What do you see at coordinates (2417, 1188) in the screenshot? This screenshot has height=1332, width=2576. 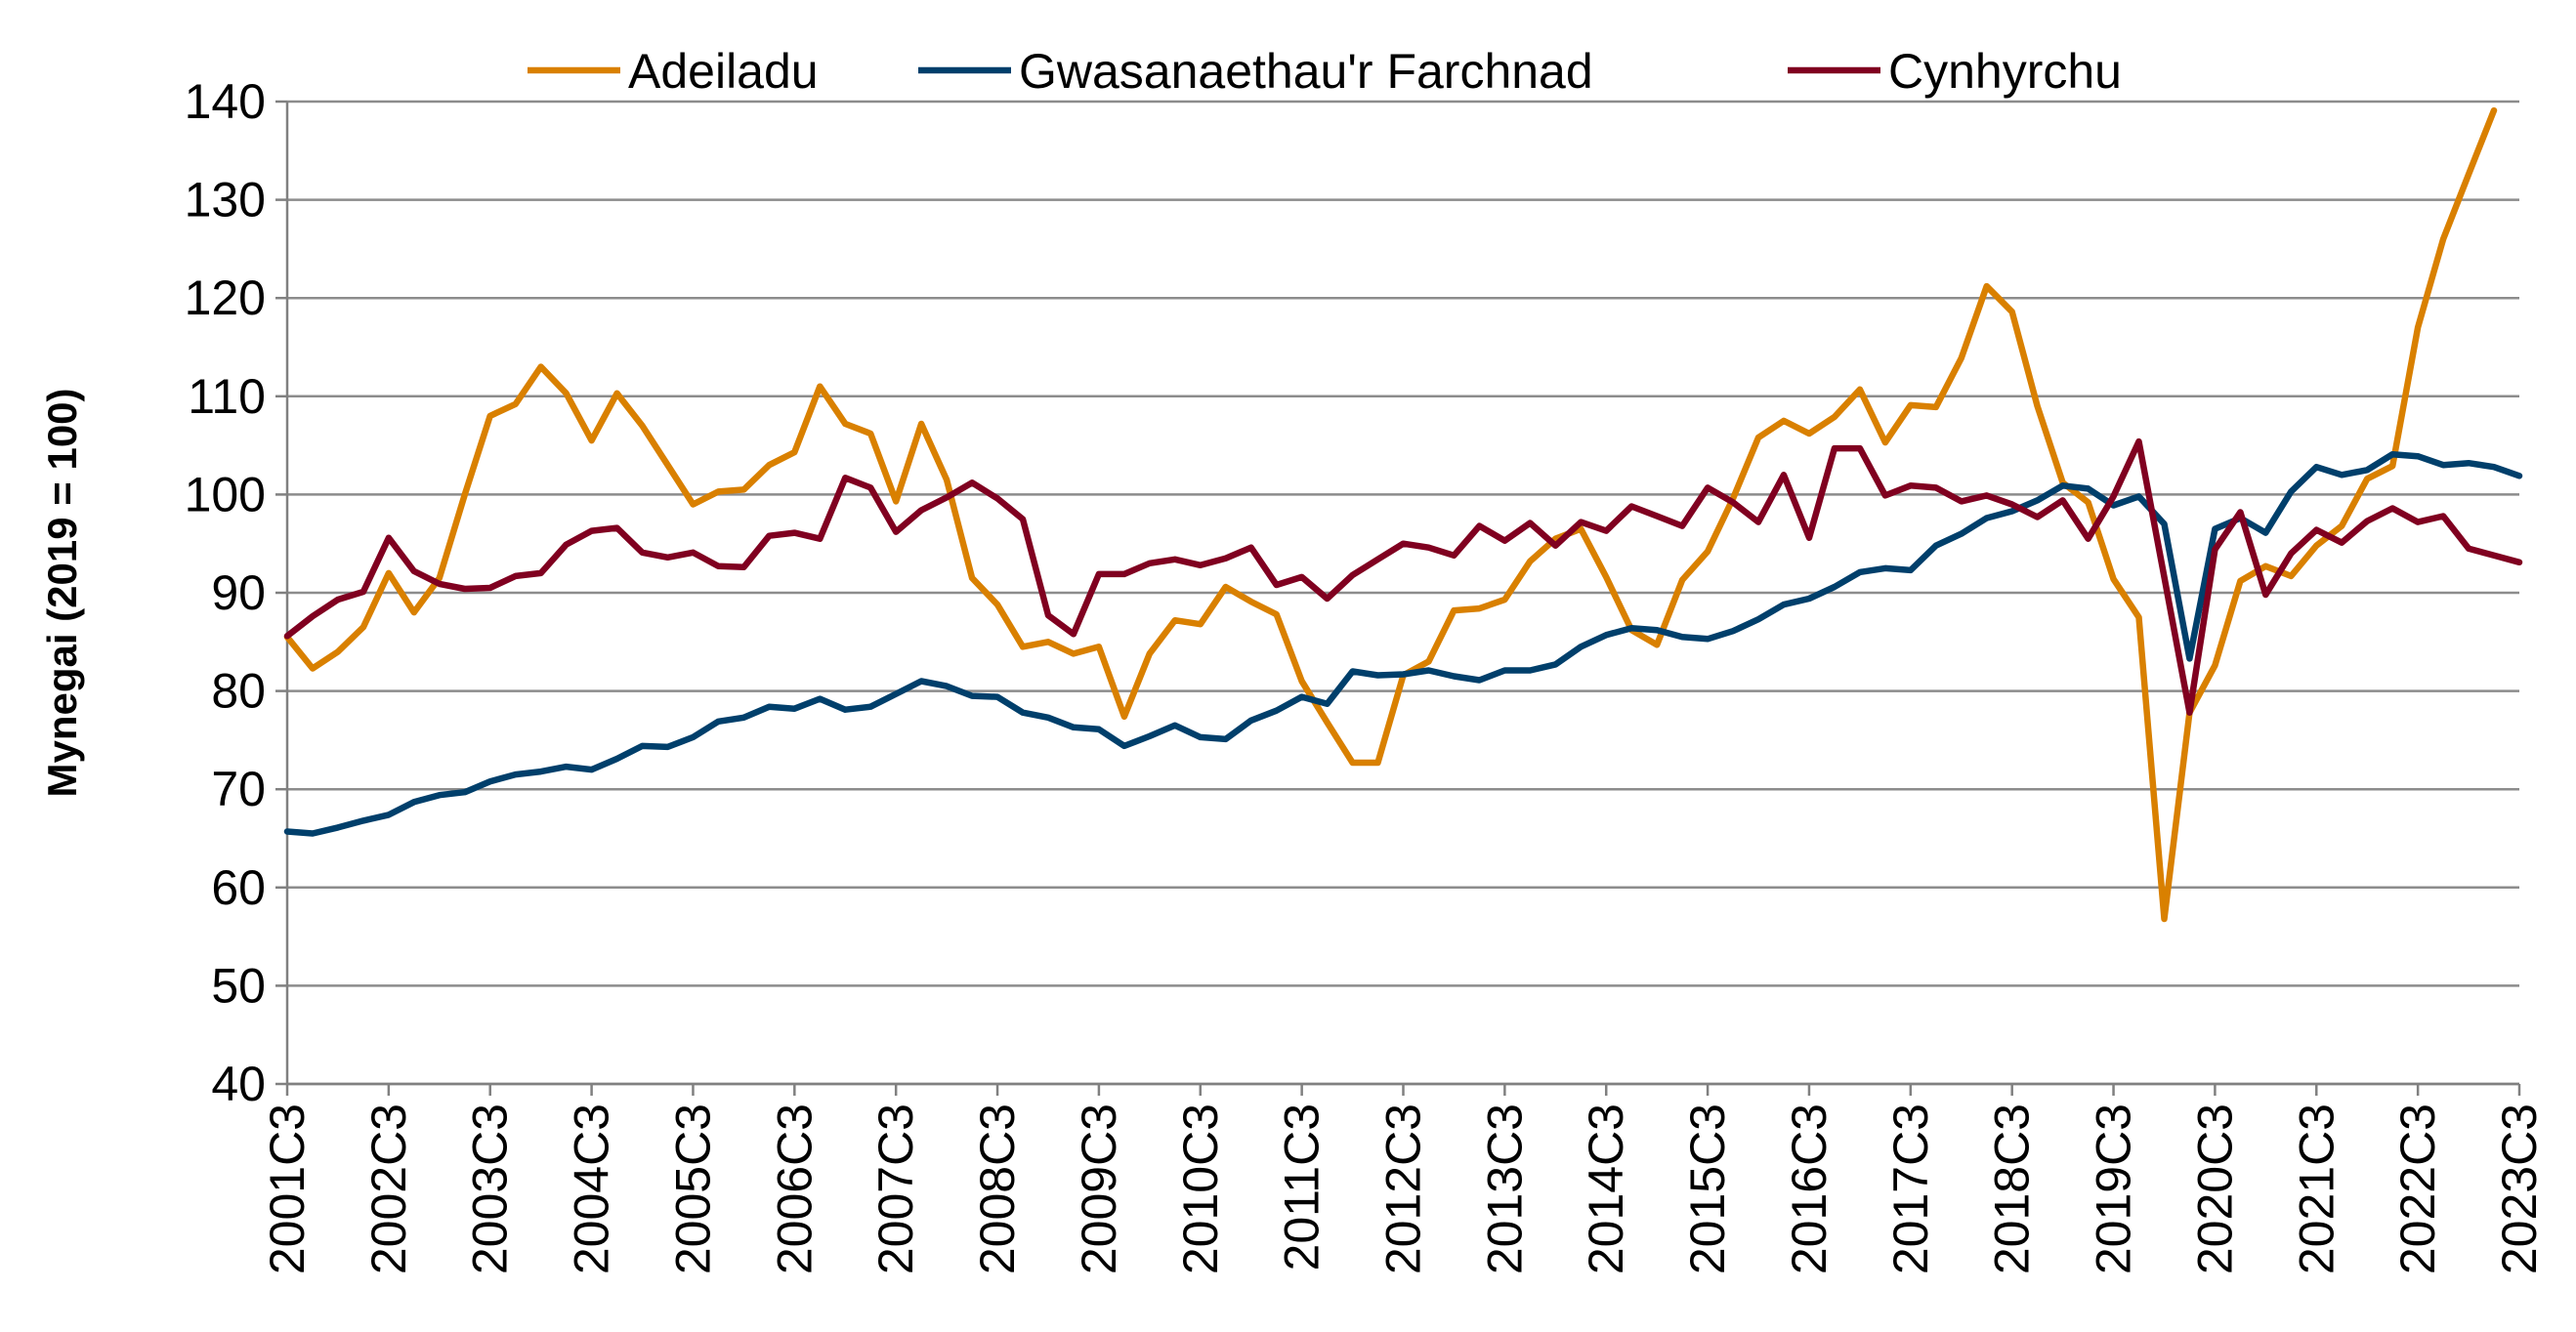 I see `x-tick-label: 2022C3` at bounding box center [2417, 1188].